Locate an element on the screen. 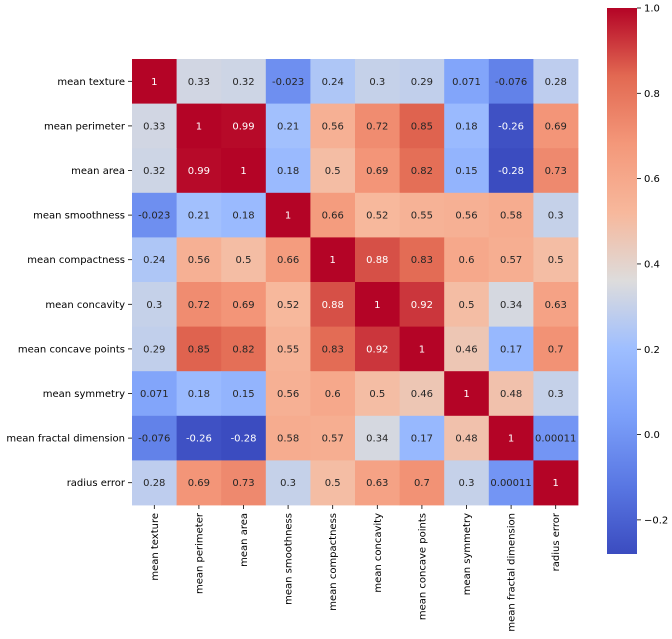  heatmap-cell-value: -0.28 is located at coordinates (244, 439).